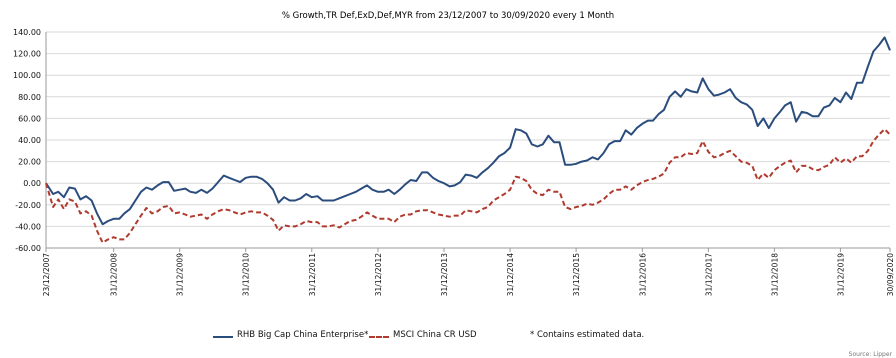 The image size is (896, 358). Describe the element at coordinates (46, 274) in the screenshot. I see `x-tick-label: 23/12/2007` at that location.